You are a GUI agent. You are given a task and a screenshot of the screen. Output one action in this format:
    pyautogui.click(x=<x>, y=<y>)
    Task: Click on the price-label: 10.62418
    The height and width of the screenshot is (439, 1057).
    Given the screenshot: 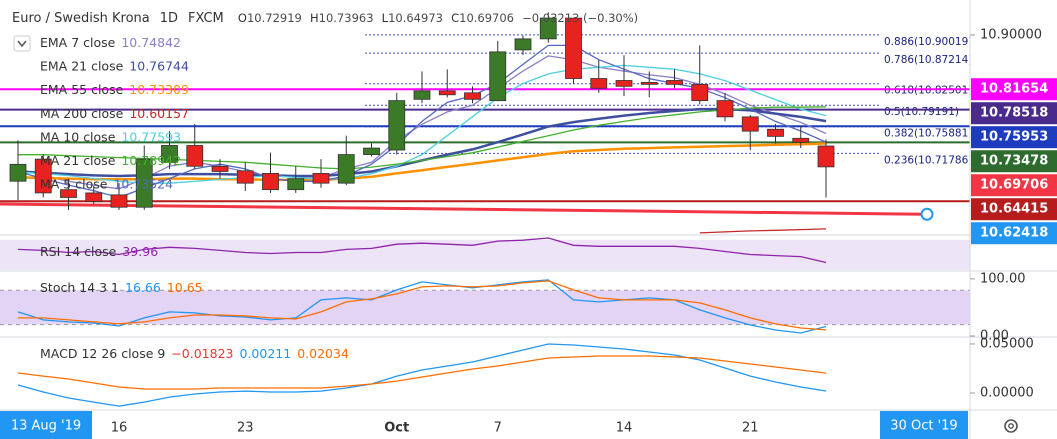 What is the action you would take?
    pyautogui.click(x=1014, y=233)
    